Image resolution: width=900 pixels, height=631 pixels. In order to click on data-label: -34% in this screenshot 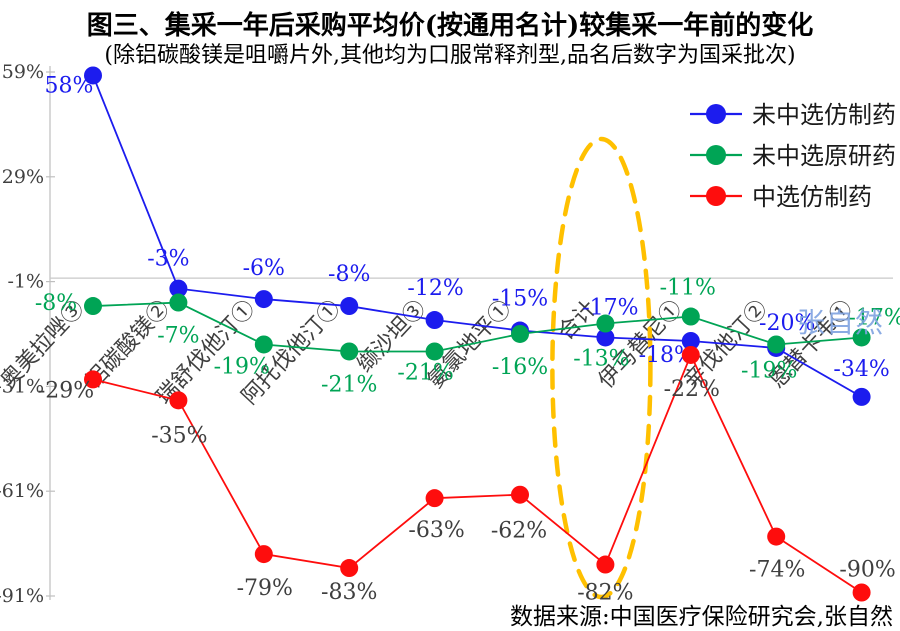, I will do `click(861, 369)`.